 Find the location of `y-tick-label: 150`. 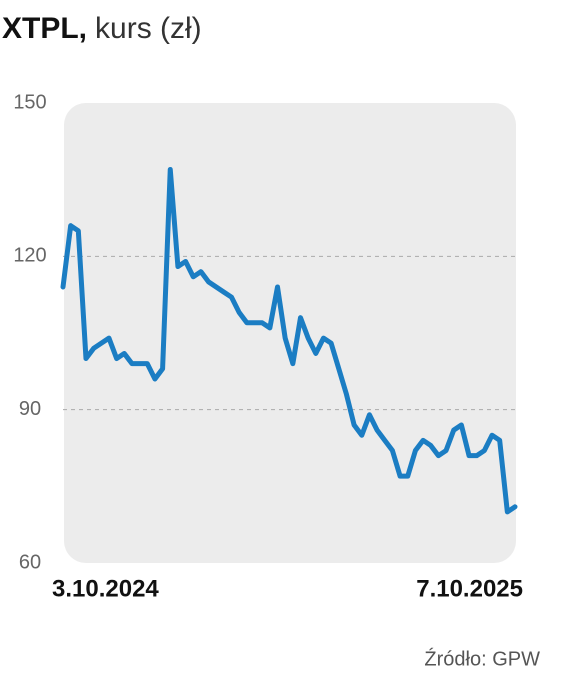

y-tick-label: 150 is located at coordinates (29, 102).